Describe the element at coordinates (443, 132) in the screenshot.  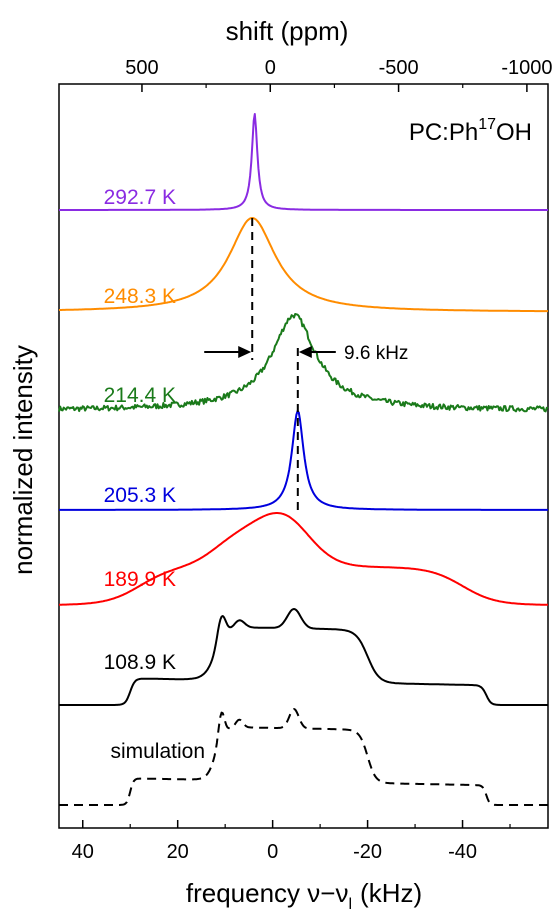
I see `sample-label-main: PC:Ph` at that location.